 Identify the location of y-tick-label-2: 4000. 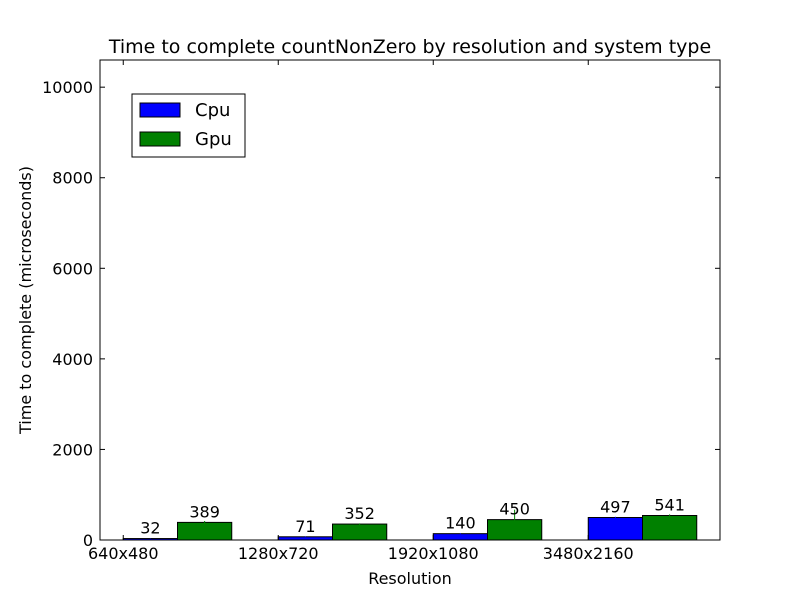
(72, 359).